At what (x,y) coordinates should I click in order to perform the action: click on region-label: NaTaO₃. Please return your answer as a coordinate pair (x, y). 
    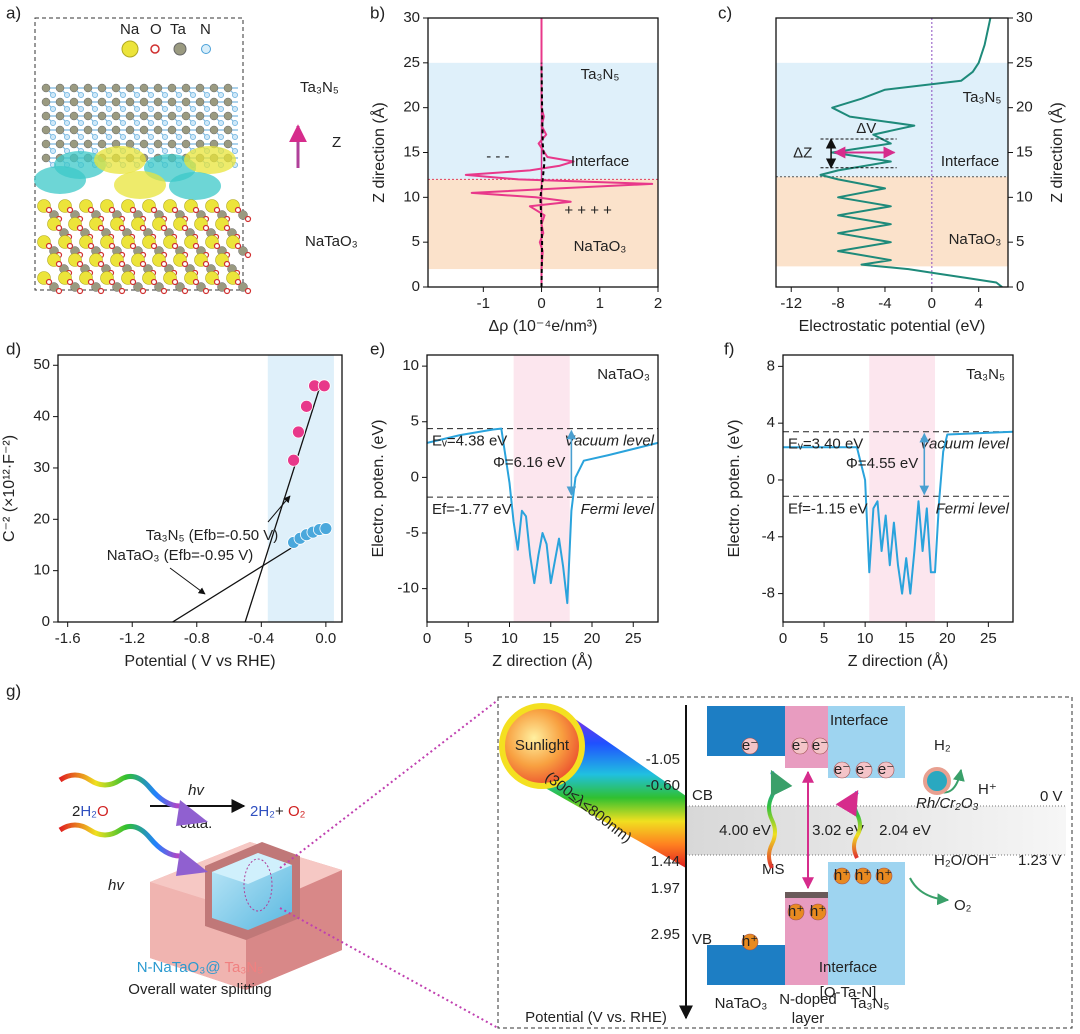
    Looking at the image, I should click on (975, 239).